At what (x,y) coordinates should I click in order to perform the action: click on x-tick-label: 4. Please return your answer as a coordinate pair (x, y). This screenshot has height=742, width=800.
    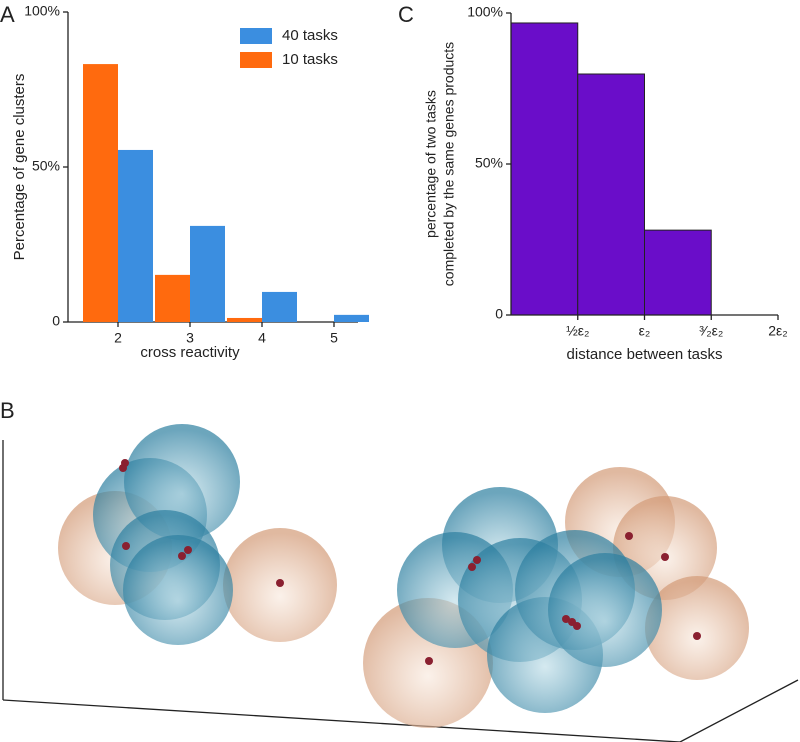
    Looking at the image, I should click on (262, 338).